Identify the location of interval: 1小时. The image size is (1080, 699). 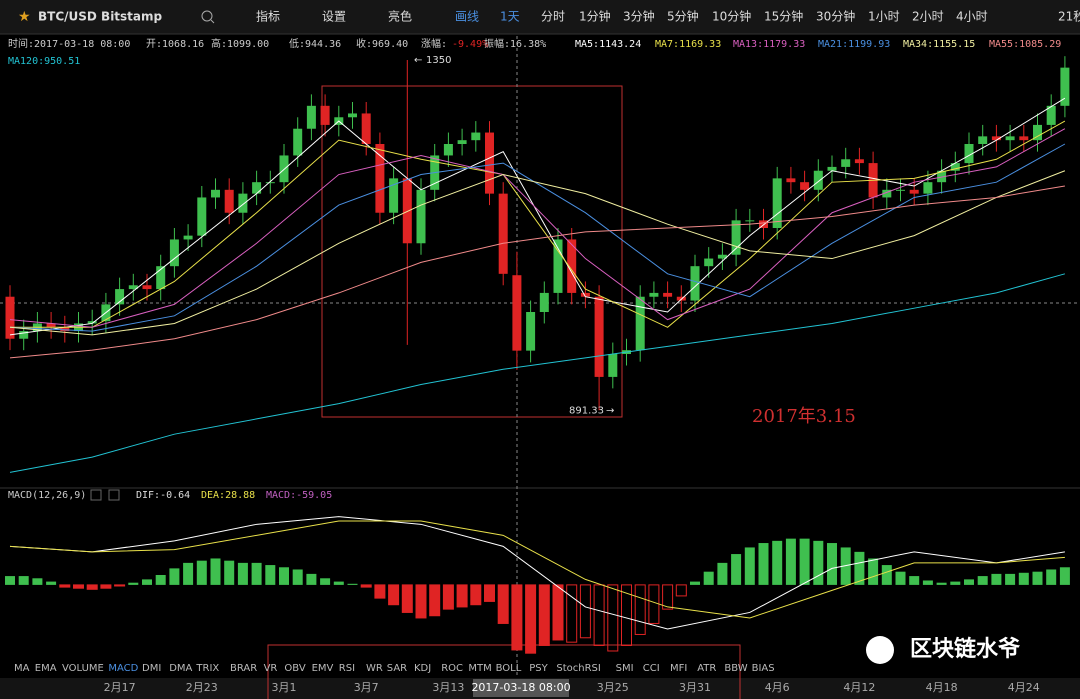
(884, 17).